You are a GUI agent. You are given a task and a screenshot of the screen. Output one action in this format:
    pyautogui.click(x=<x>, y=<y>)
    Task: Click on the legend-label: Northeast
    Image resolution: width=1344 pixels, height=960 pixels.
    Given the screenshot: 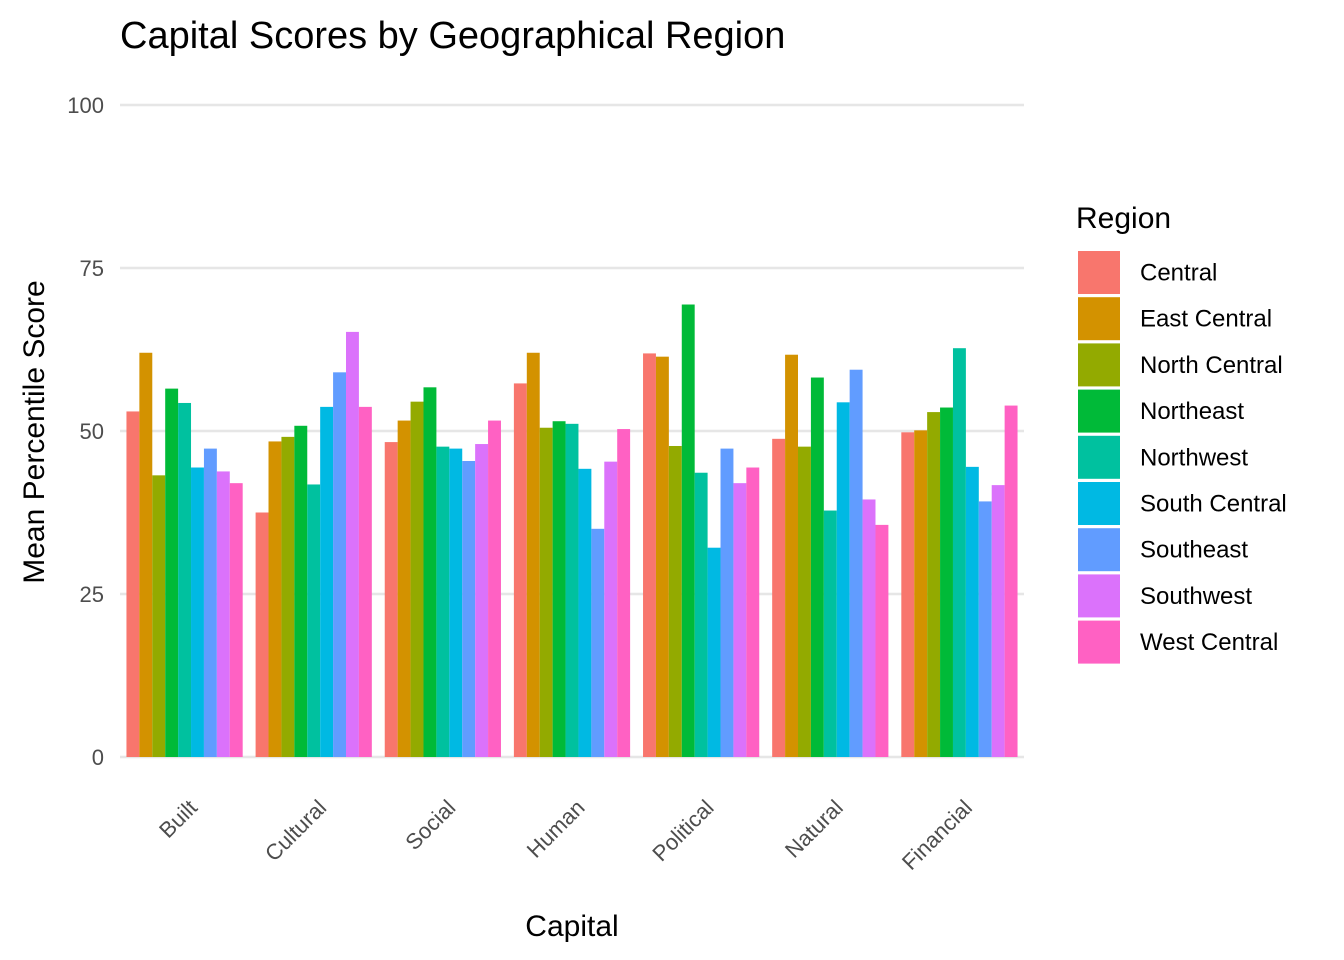 What is the action you would take?
    pyautogui.click(x=1192, y=411)
    